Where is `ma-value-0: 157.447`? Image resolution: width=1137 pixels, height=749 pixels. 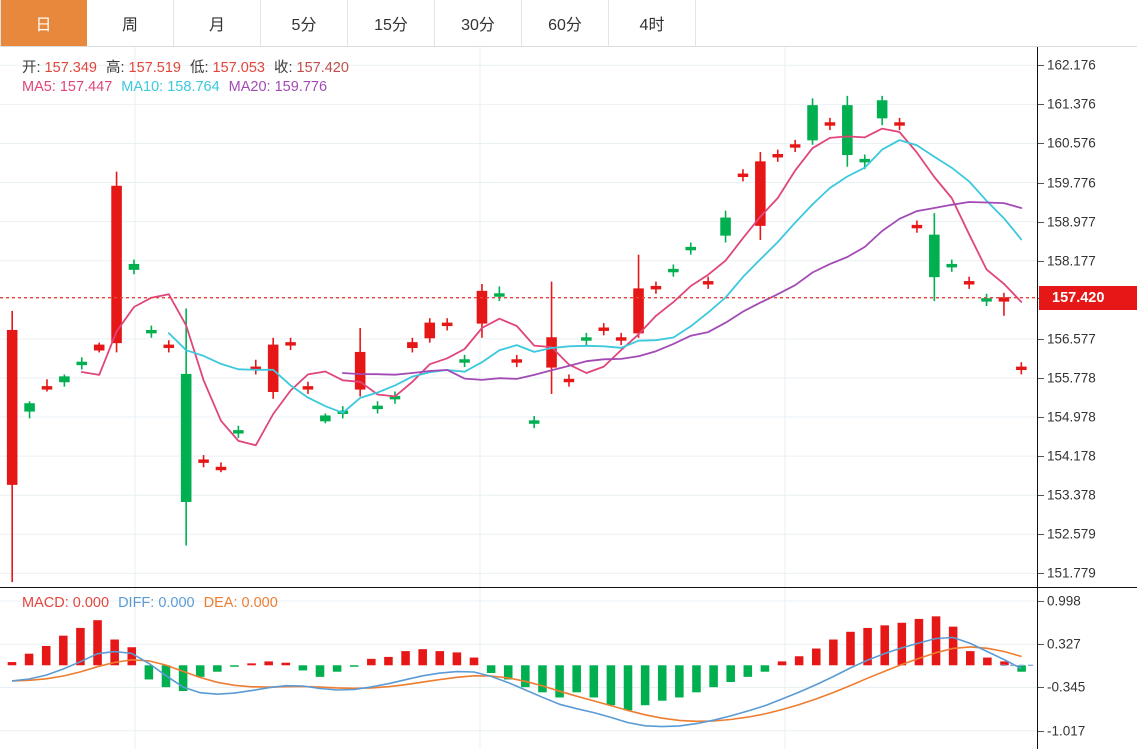
ma-value-0: 157.447 is located at coordinates (84, 87).